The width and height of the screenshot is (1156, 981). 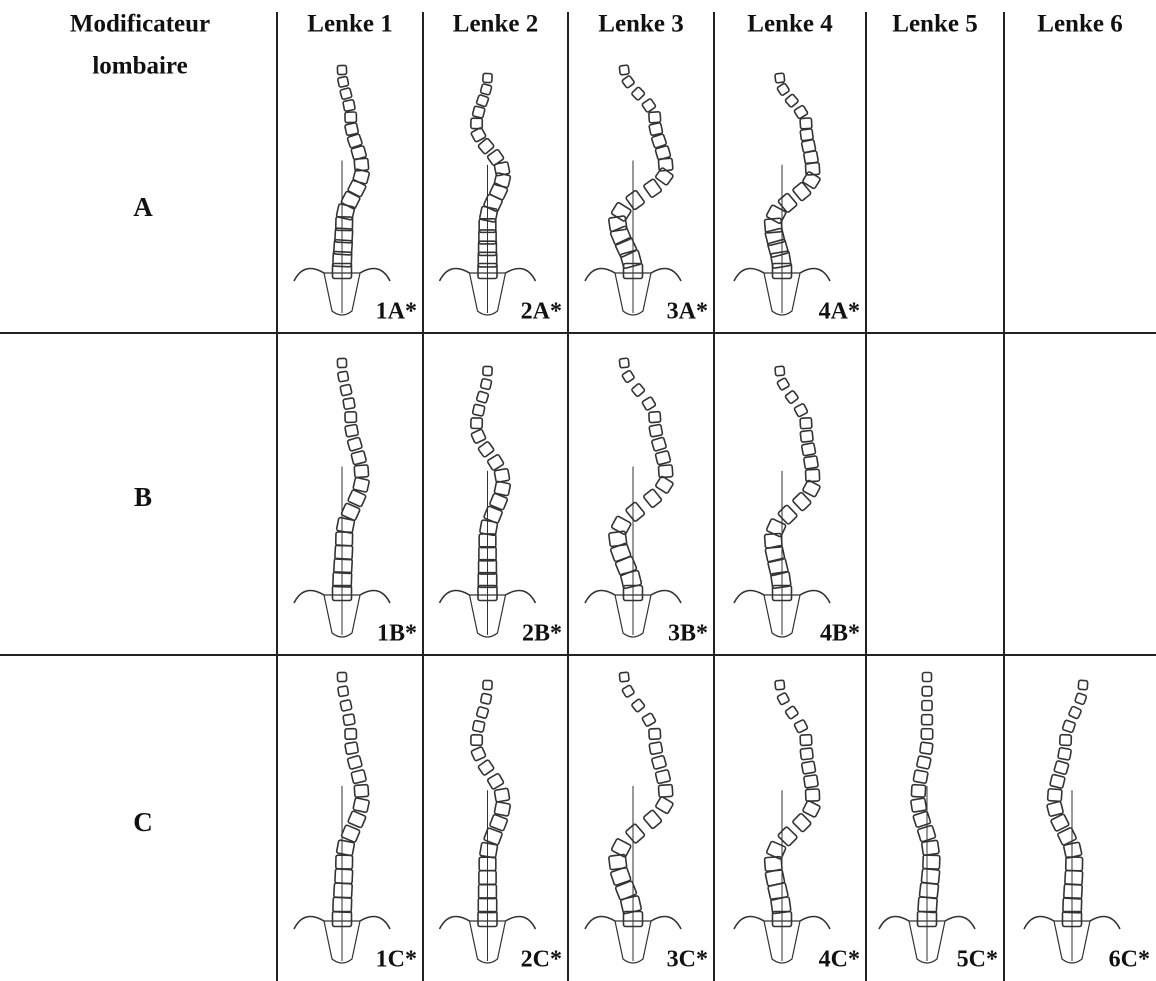 I want to click on pelvis-wings, so click(x=487, y=922).